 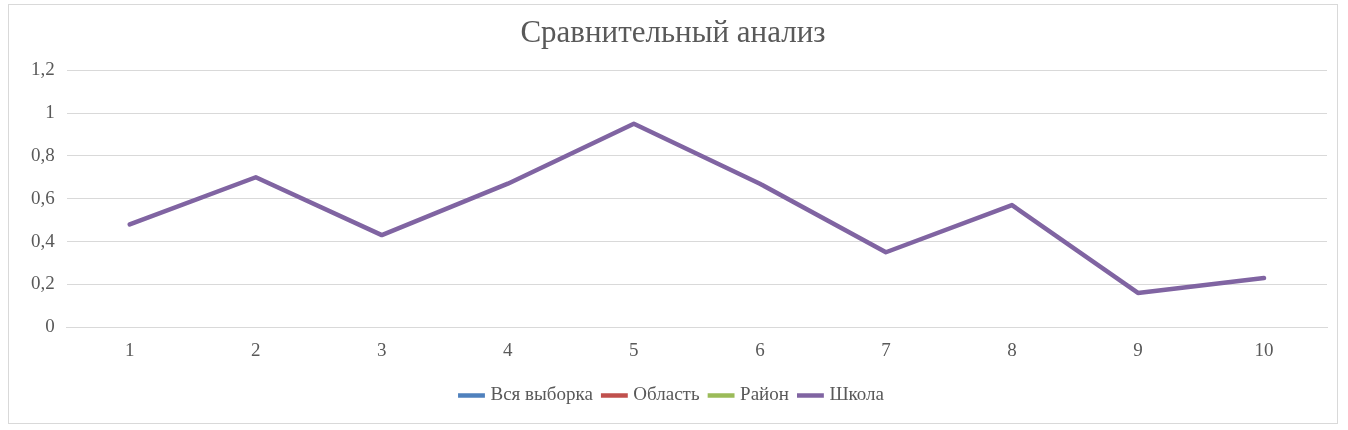 What do you see at coordinates (43, 197) in the screenshot?
I see `y-tick-label: 0,6` at bounding box center [43, 197].